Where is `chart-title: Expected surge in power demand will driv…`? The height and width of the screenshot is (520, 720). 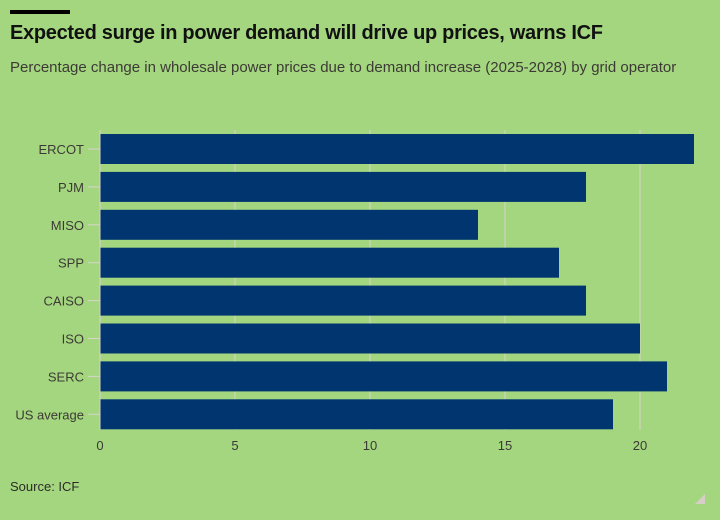 chart-title: Expected surge in power demand will driv… is located at coordinates (306, 33).